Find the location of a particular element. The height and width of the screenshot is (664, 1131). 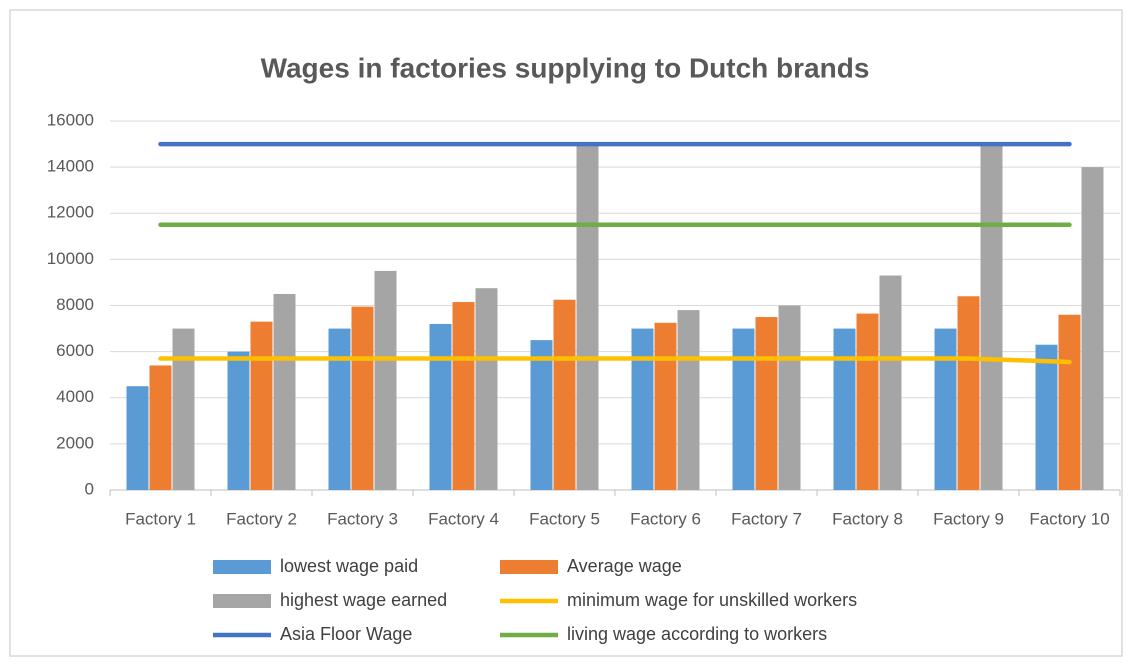

legend-label: minimum wage for unskilled workers is located at coordinates (712, 600).